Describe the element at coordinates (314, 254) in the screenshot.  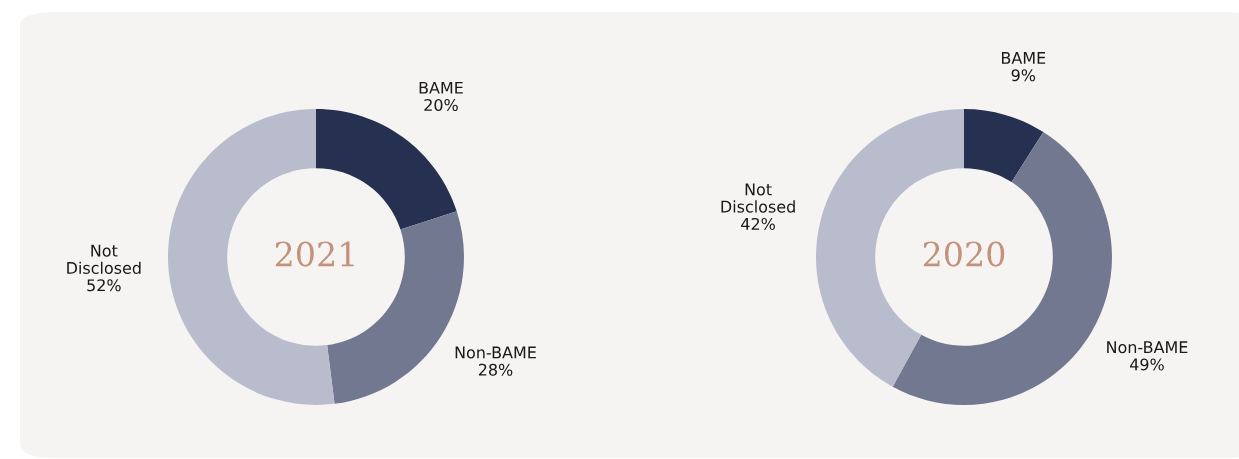
I see `text: 2021` at that location.